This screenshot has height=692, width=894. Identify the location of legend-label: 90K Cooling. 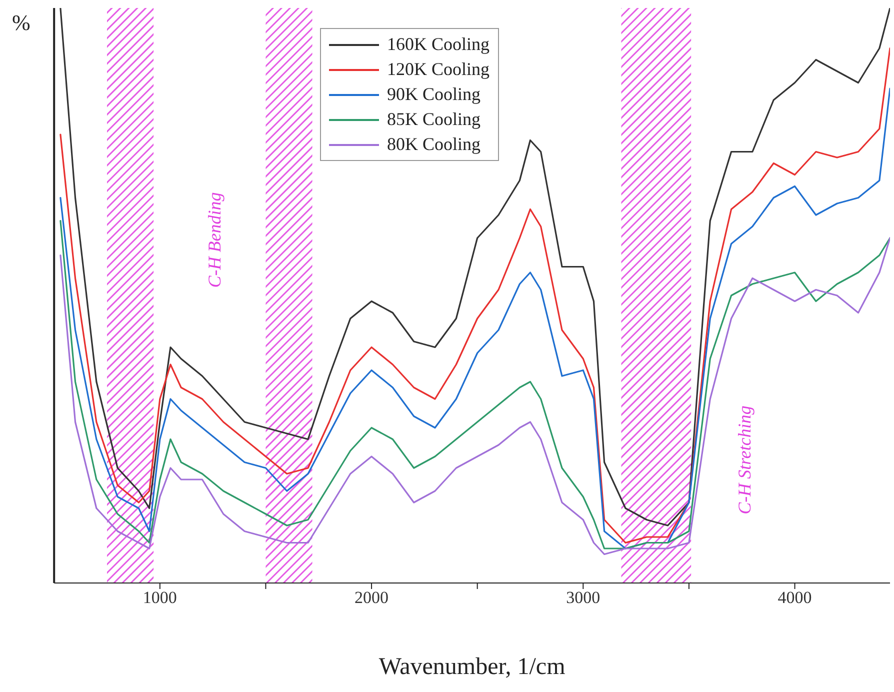
(434, 94).